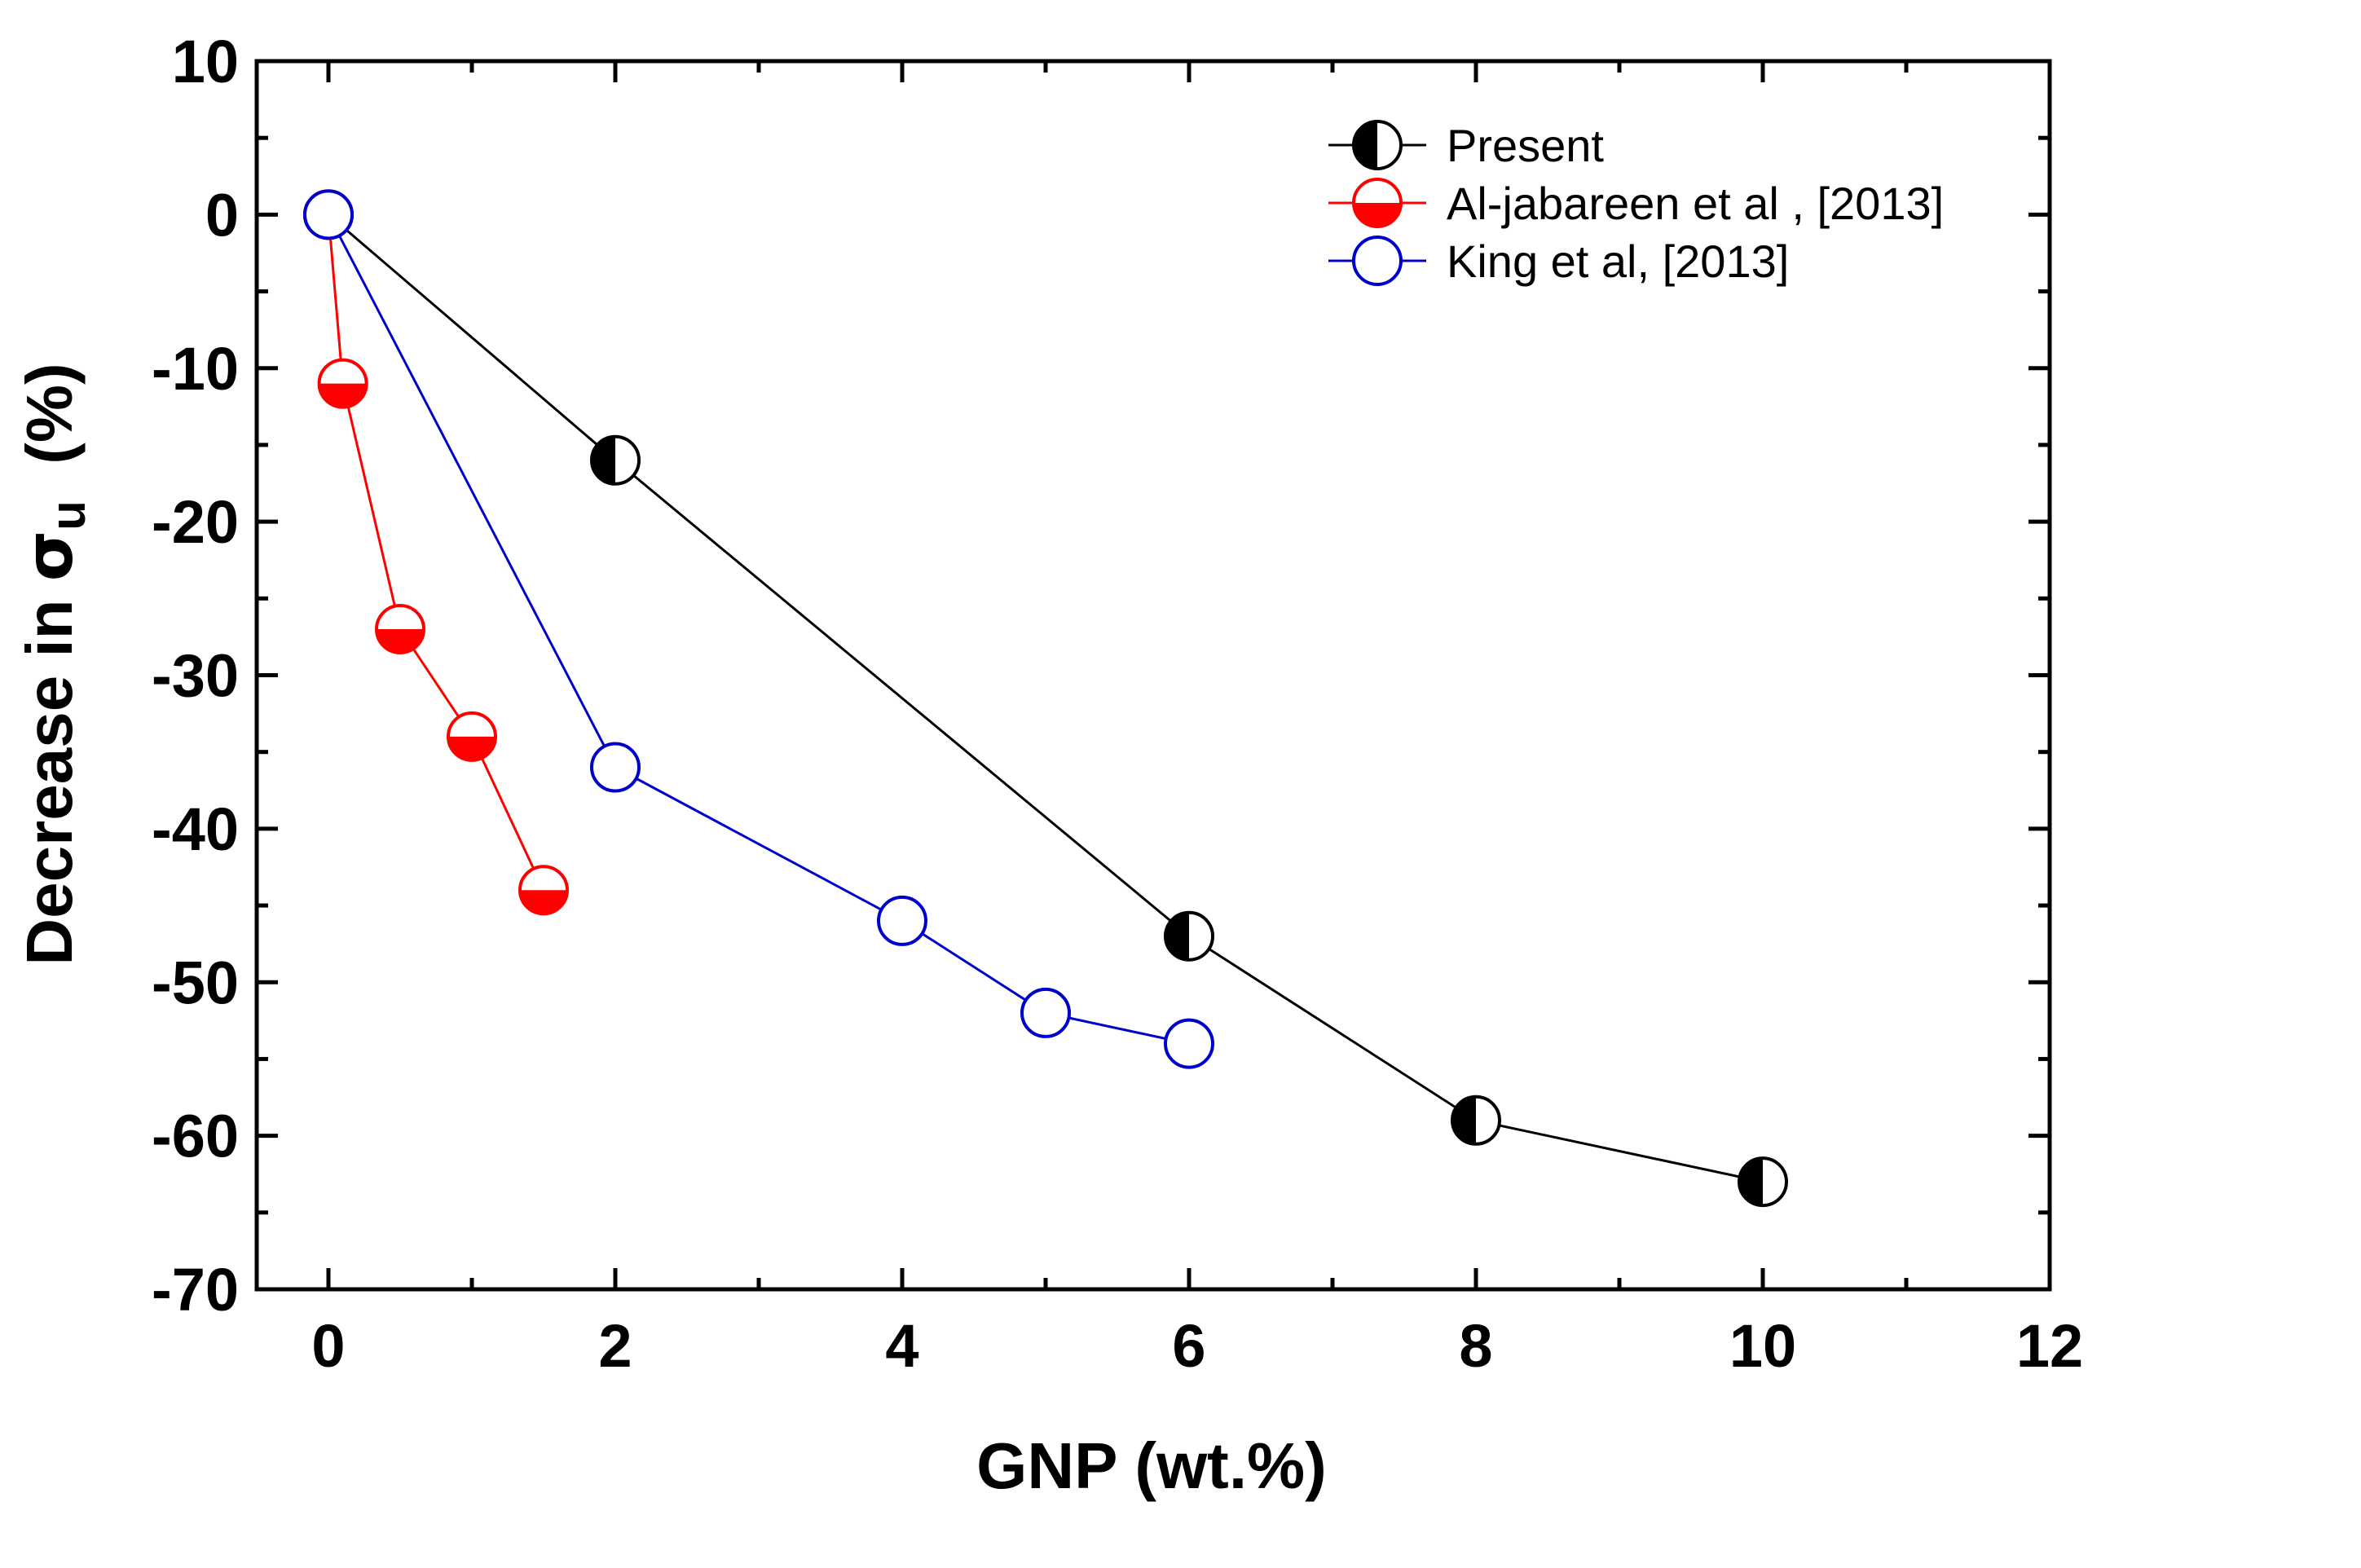 The image size is (2361, 1568). What do you see at coordinates (1475, 1346) in the screenshot?
I see `x-tick-label: 8` at bounding box center [1475, 1346].